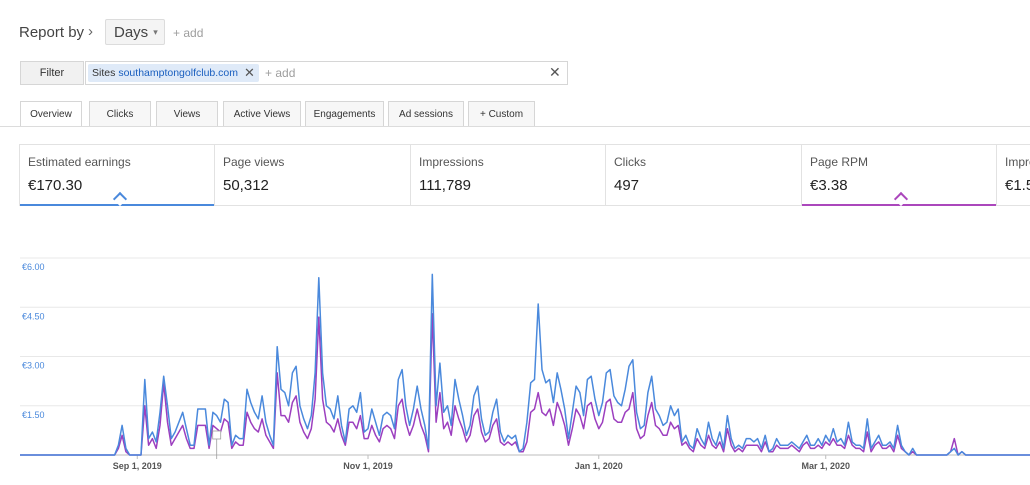 This screenshot has height=485, width=1030. I want to click on y-tick-label: €4.50, so click(33, 316).